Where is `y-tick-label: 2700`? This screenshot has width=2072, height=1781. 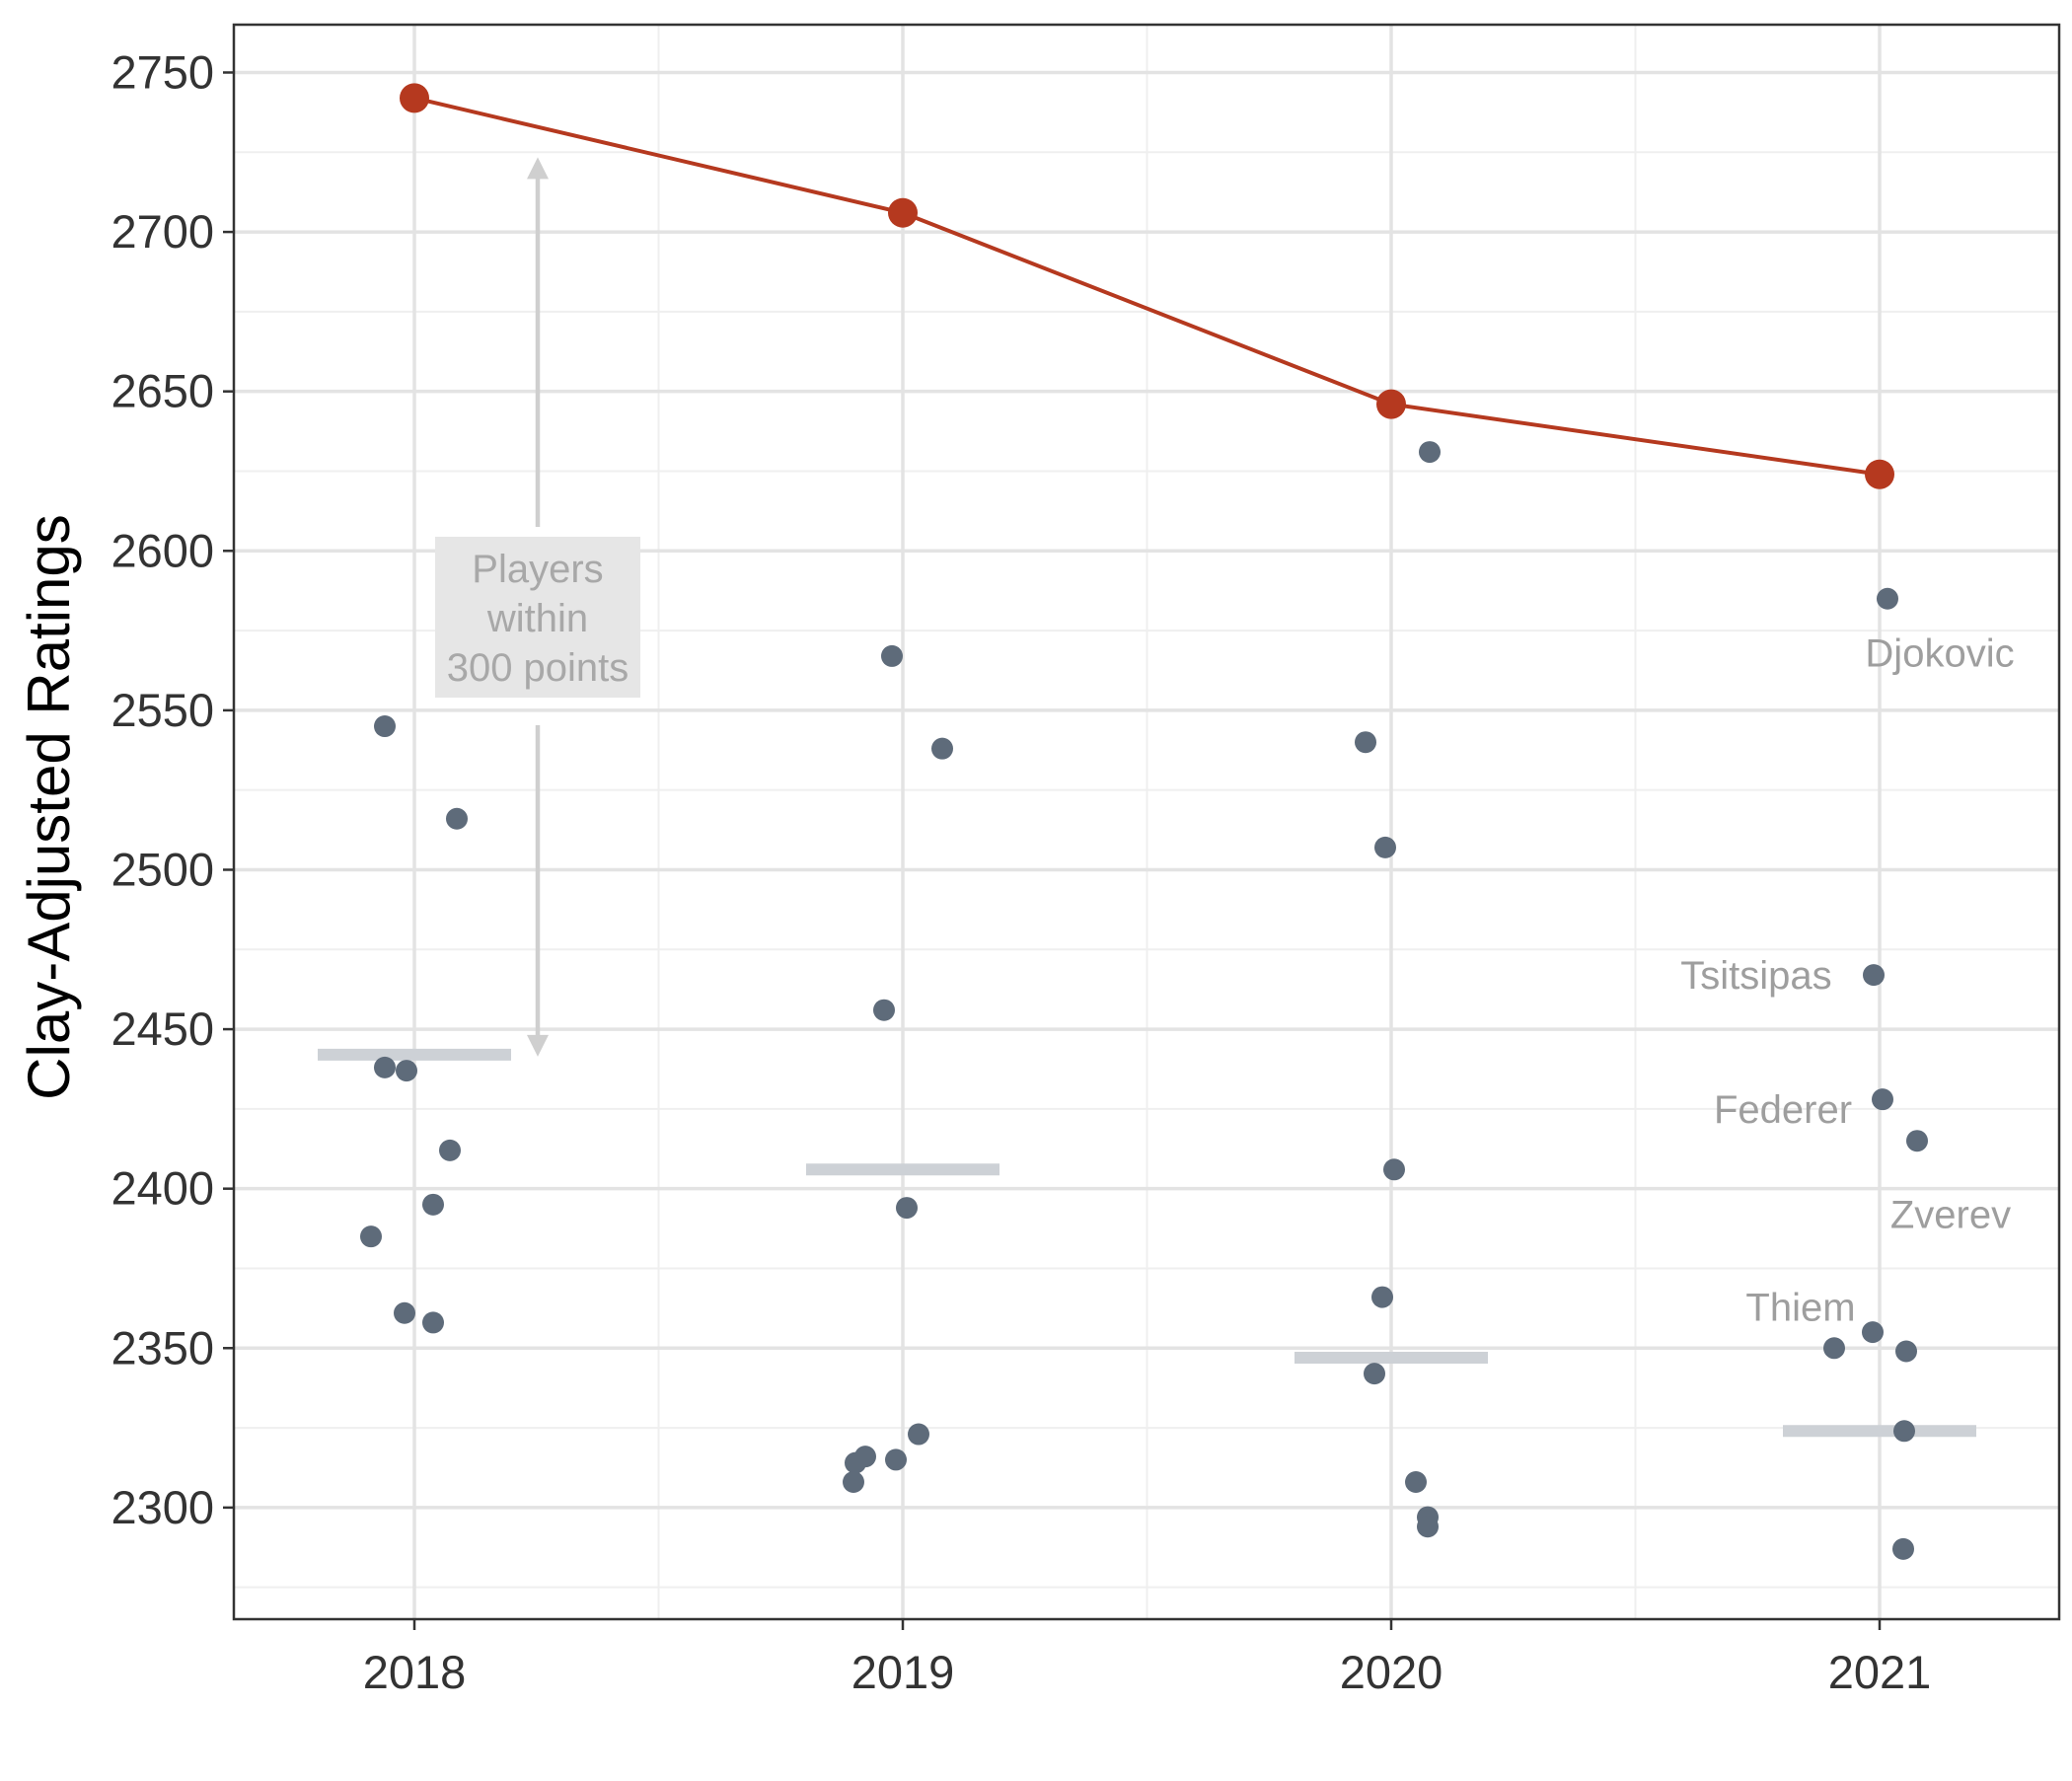
y-tick-label: 2700 is located at coordinates (163, 232).